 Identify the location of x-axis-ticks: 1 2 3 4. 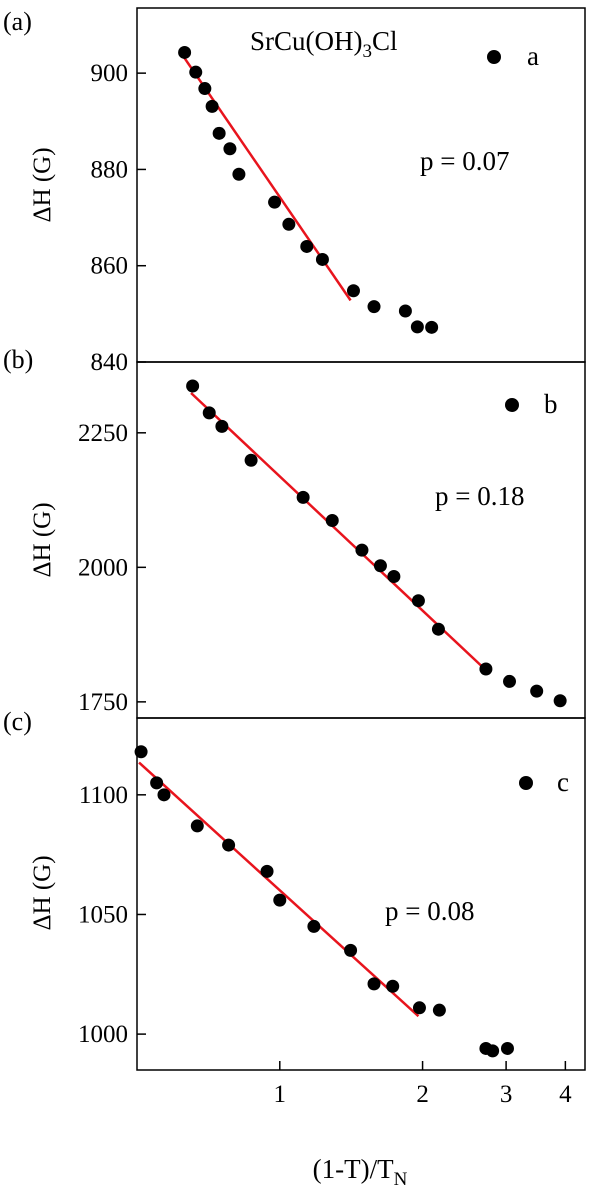
(423, 1084).